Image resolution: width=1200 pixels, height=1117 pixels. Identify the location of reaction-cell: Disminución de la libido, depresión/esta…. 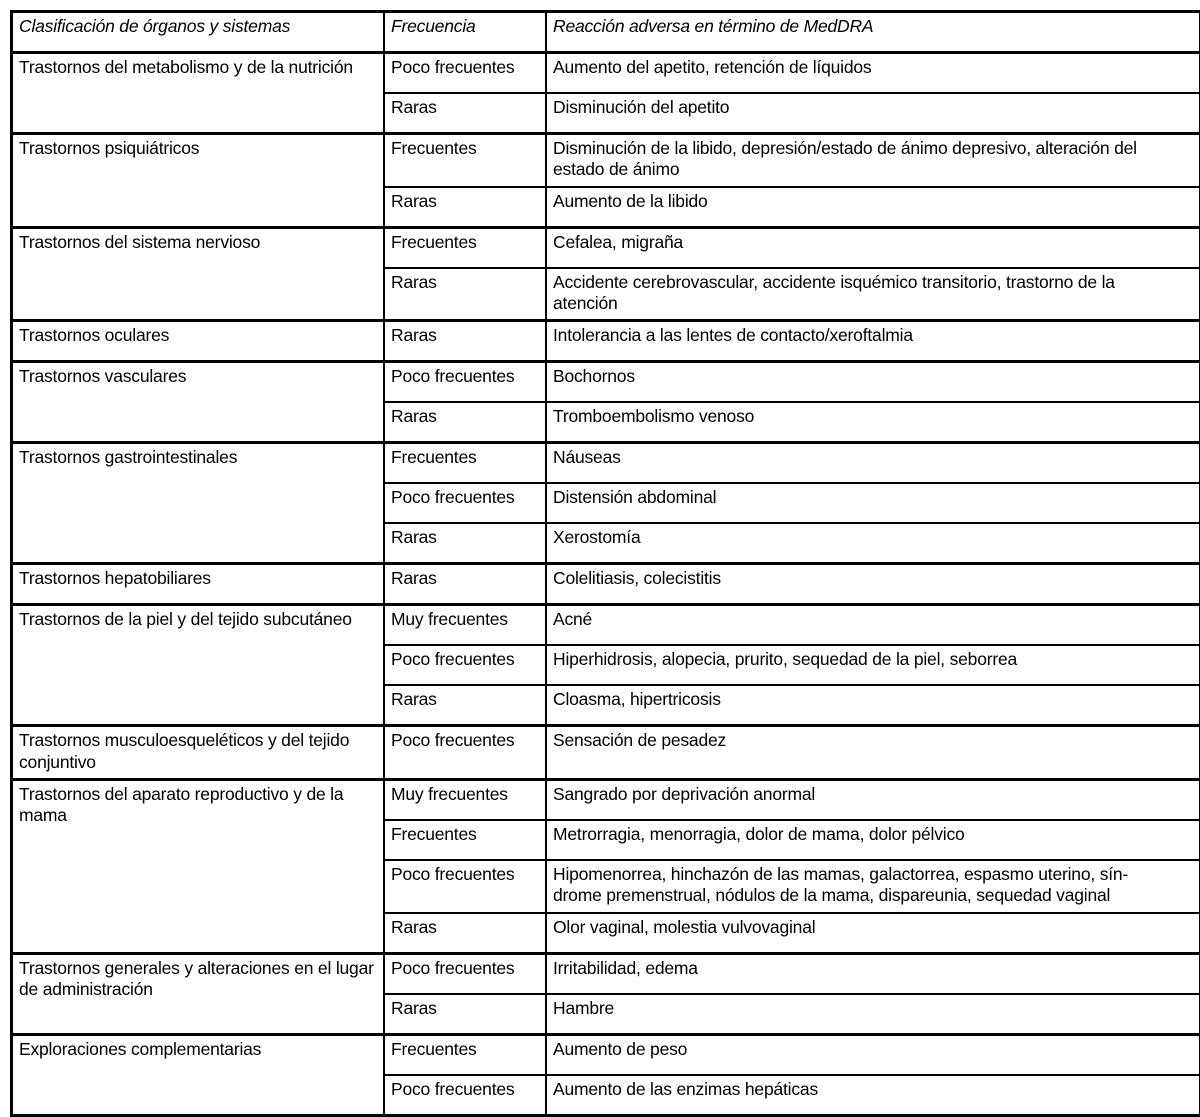
(873, 160).